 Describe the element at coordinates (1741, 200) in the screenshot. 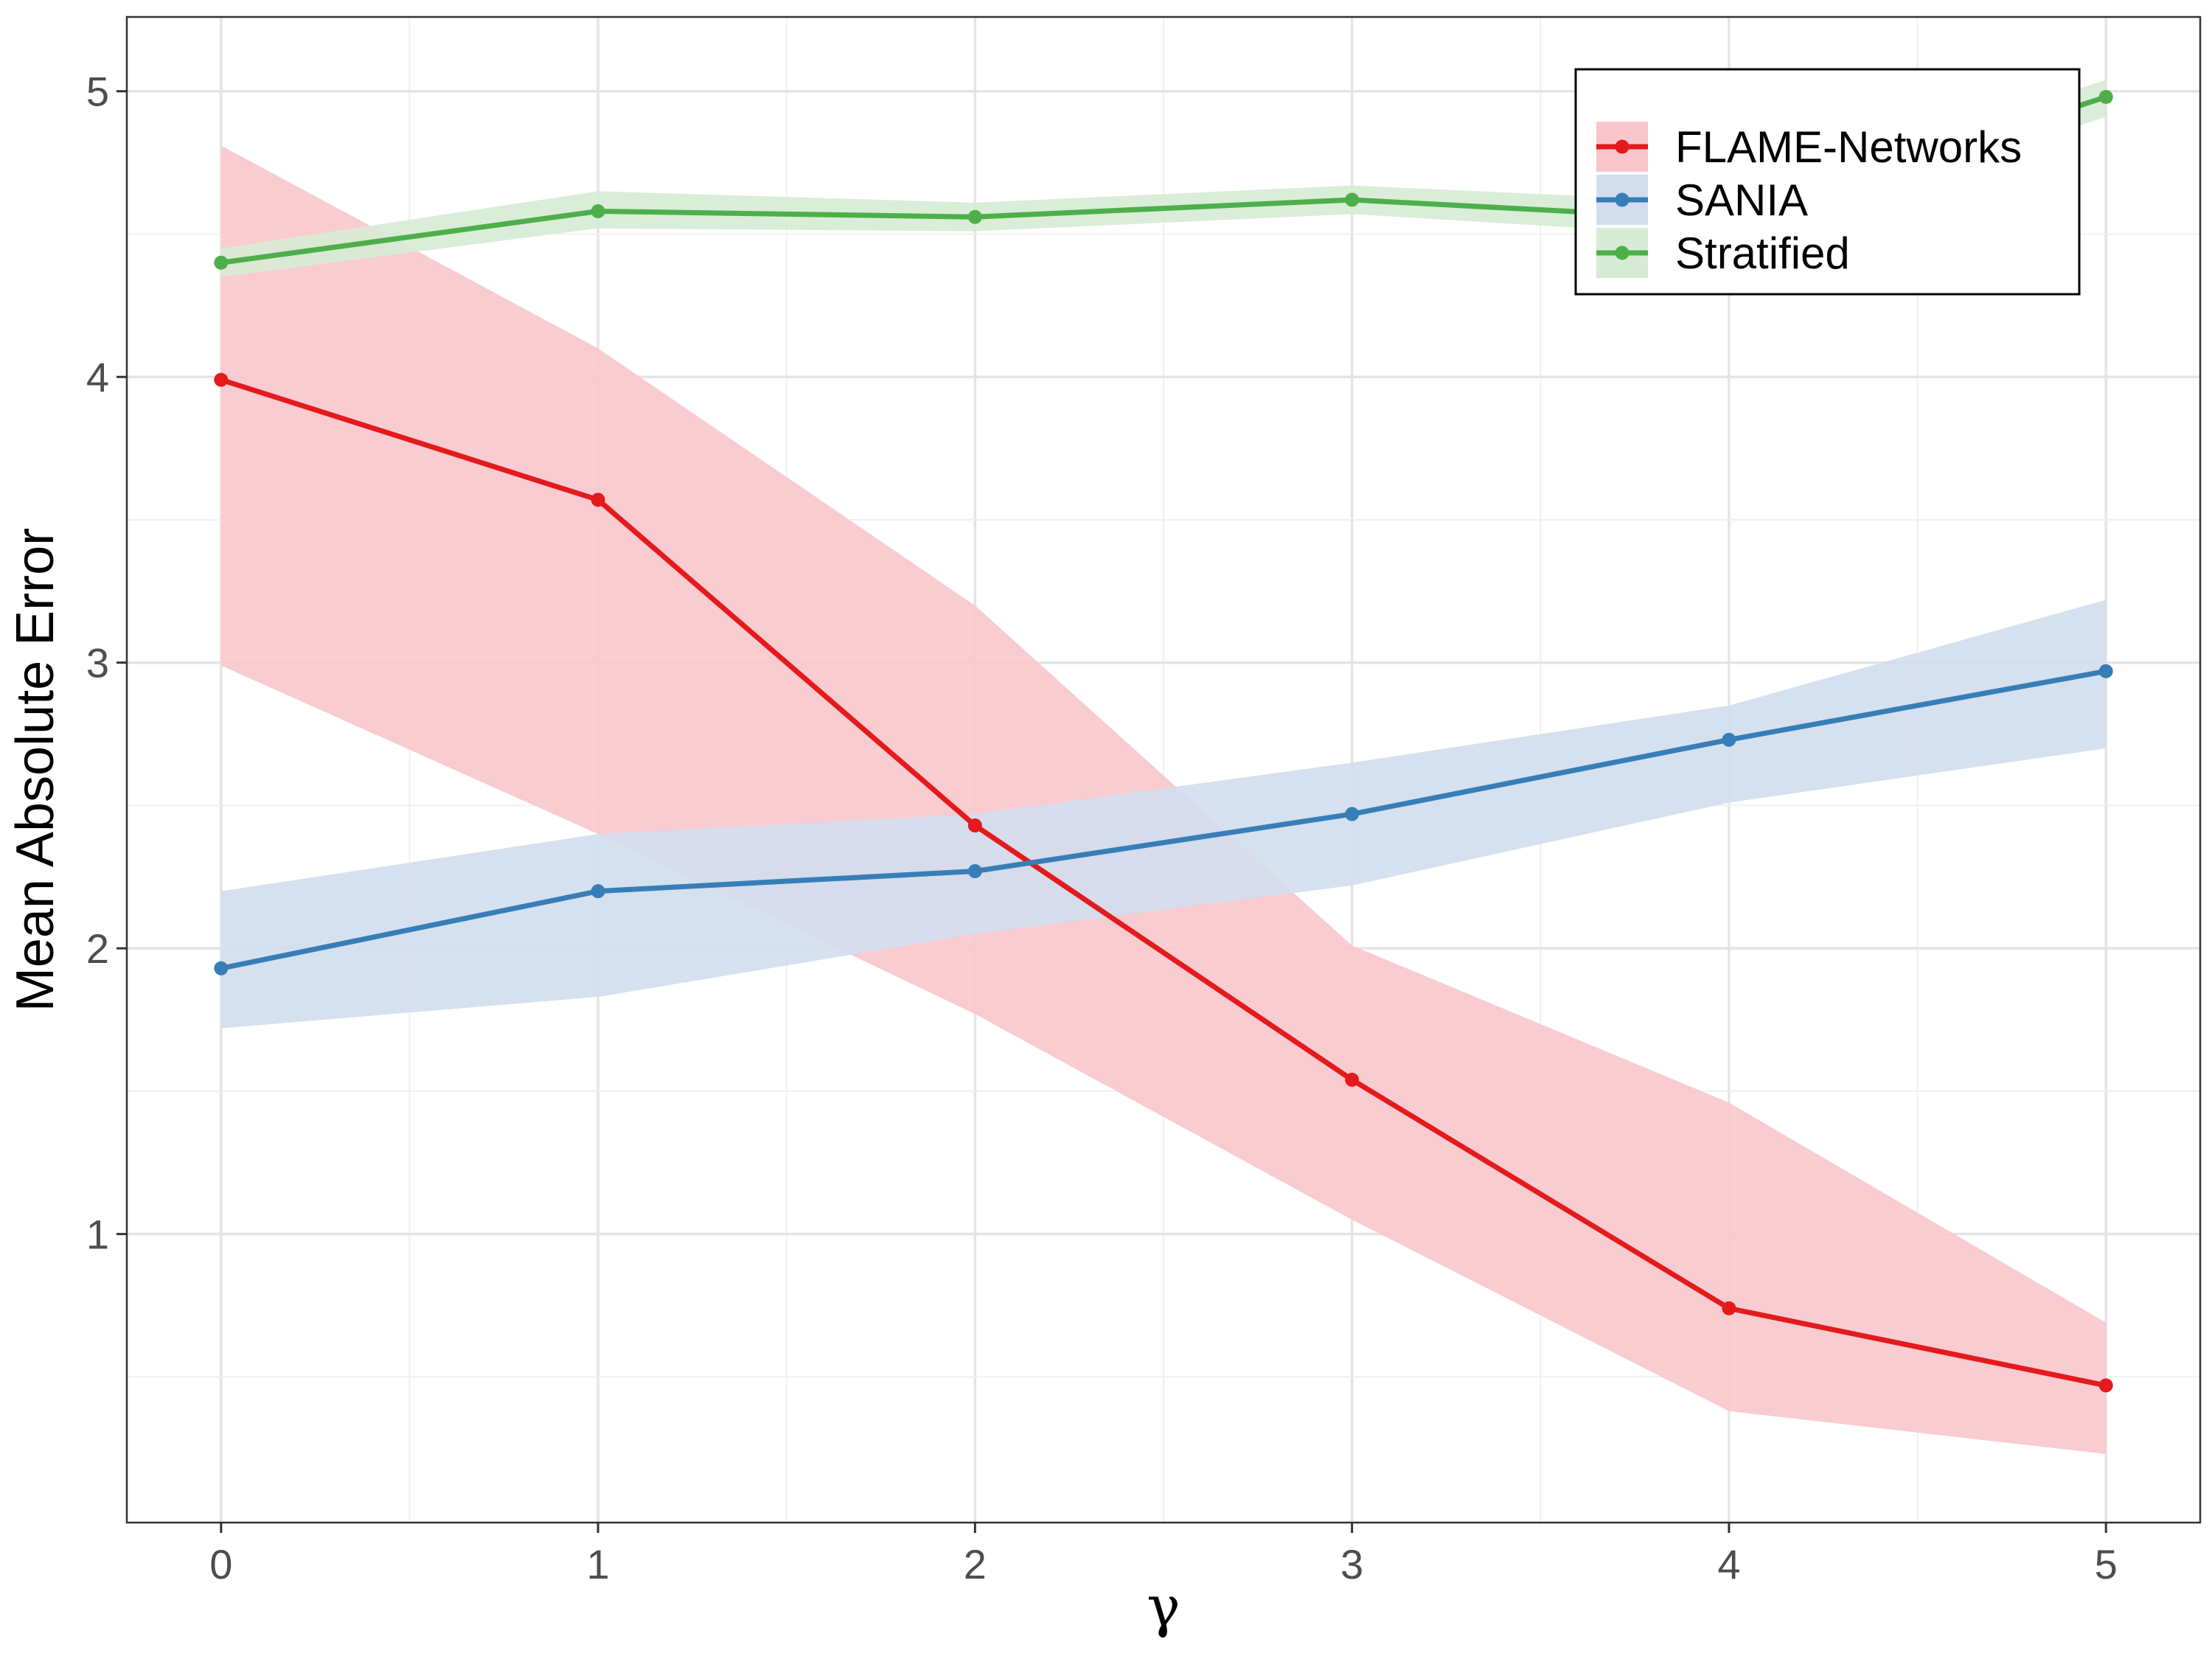

I see `legend-label-1: SANIA` at that location.